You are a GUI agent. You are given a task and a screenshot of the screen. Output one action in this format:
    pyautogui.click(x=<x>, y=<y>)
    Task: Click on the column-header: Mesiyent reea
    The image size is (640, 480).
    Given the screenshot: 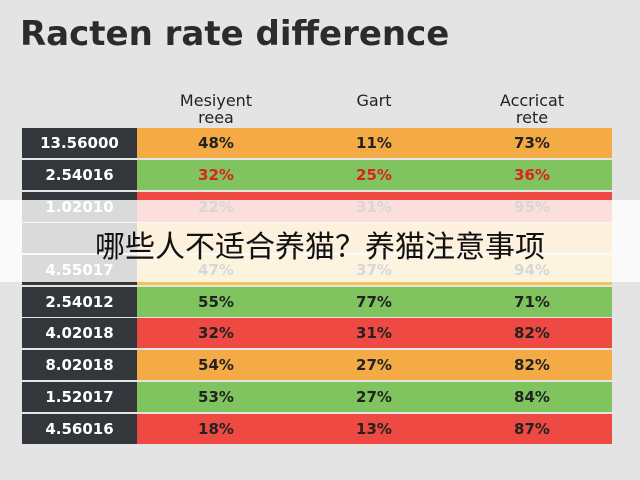 What is the action you would take?
    pyautogui.click(x=216, y=109)
    